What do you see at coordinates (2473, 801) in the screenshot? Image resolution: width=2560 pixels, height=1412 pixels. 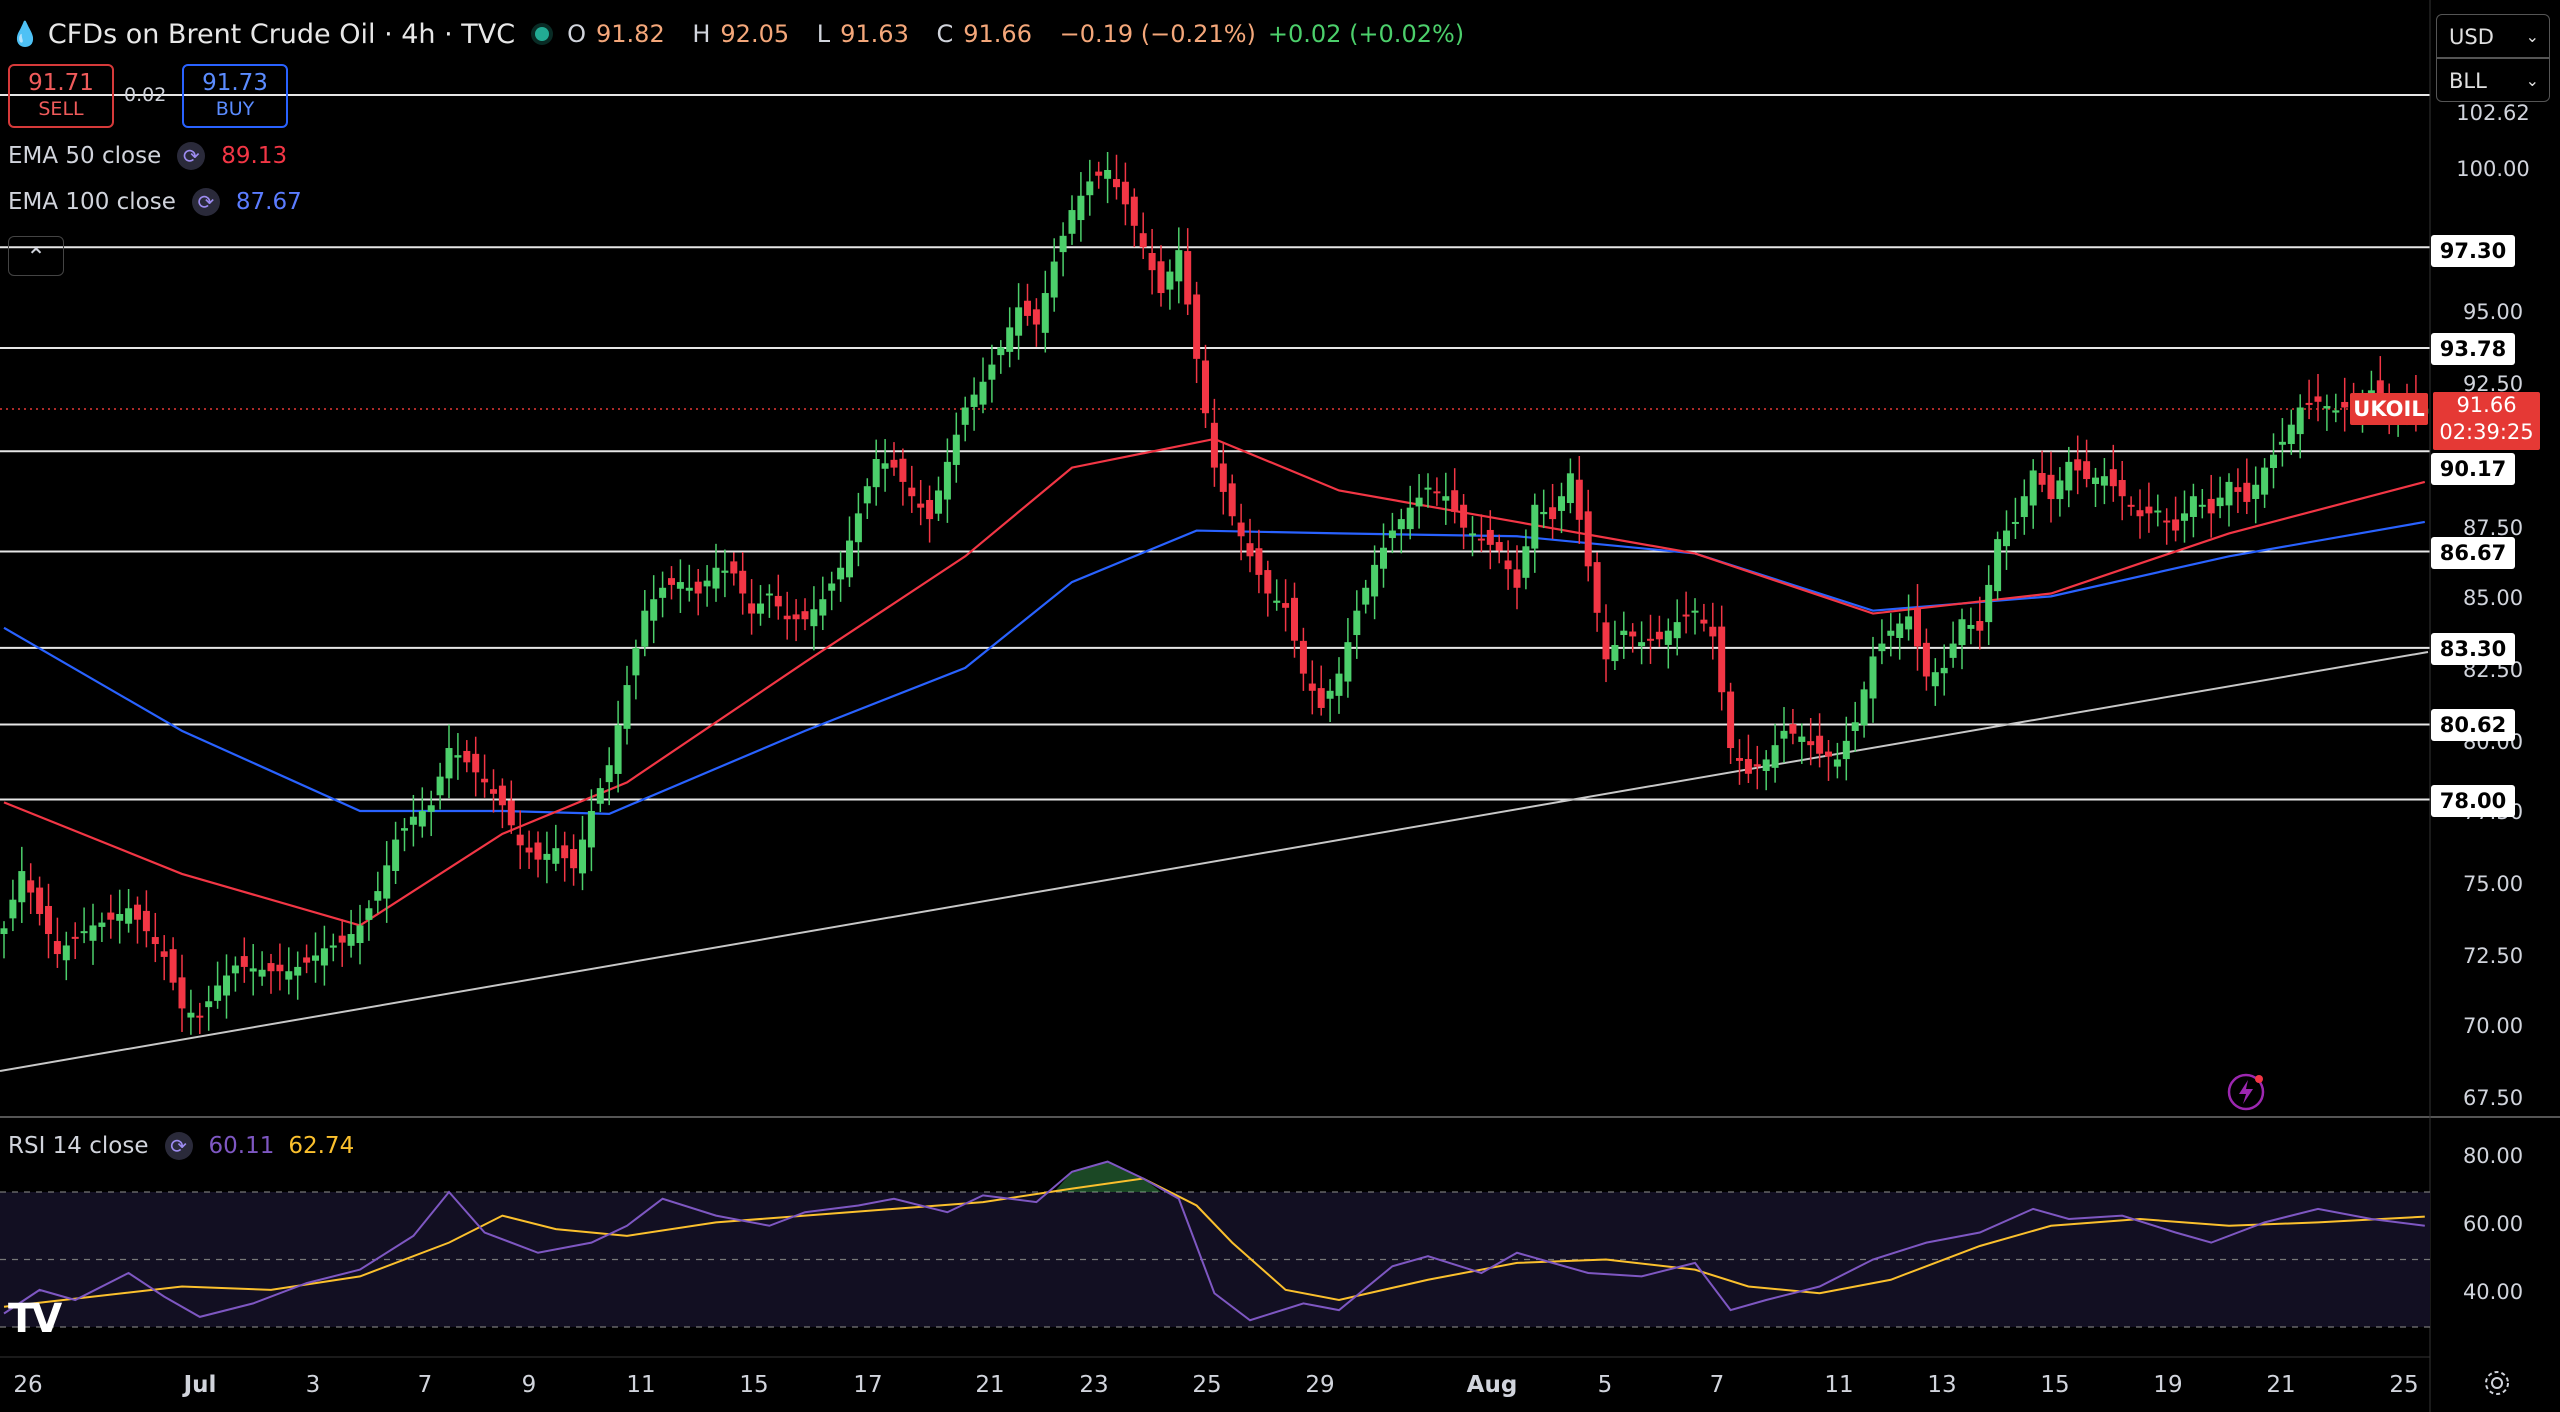 I see `level-label: 78.00` at bounding box center [2473, 801].